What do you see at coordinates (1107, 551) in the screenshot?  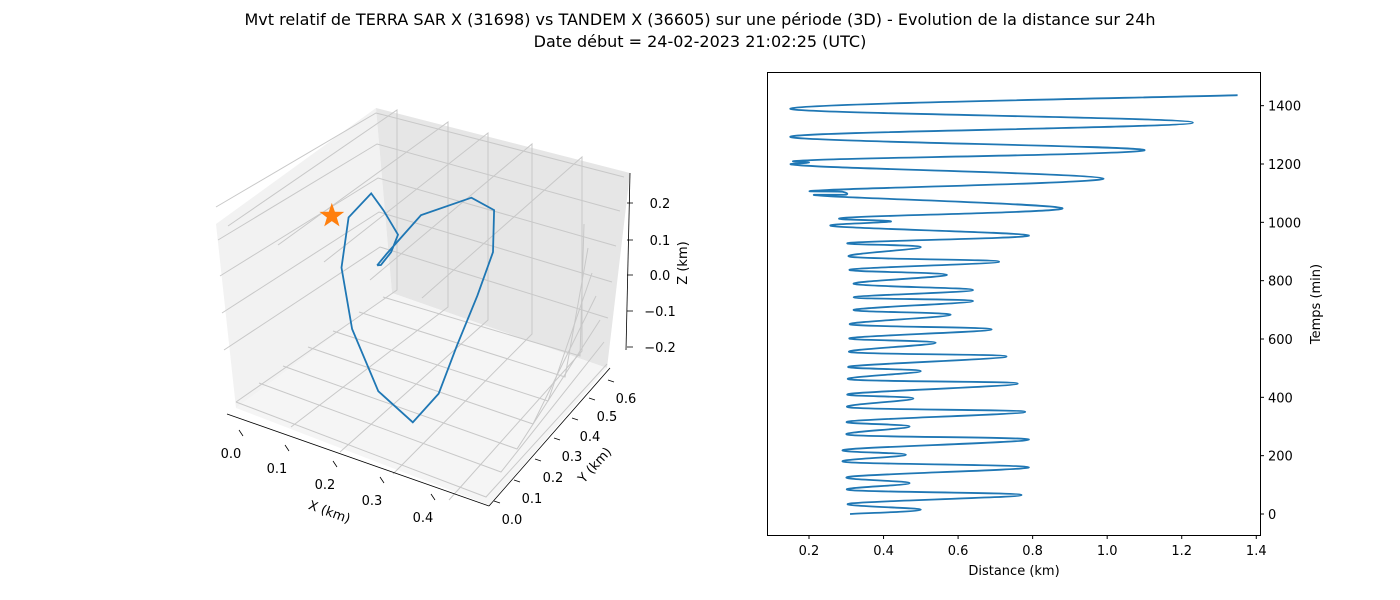 I see `x-tick-label-2d: 1.0` at bounding box center [1107, 551].